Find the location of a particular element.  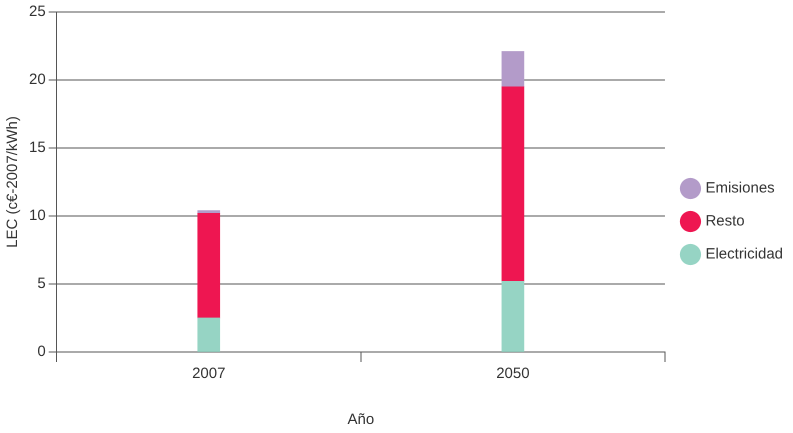

x-tick-label: 2007 is located at coordinates (209, 373).